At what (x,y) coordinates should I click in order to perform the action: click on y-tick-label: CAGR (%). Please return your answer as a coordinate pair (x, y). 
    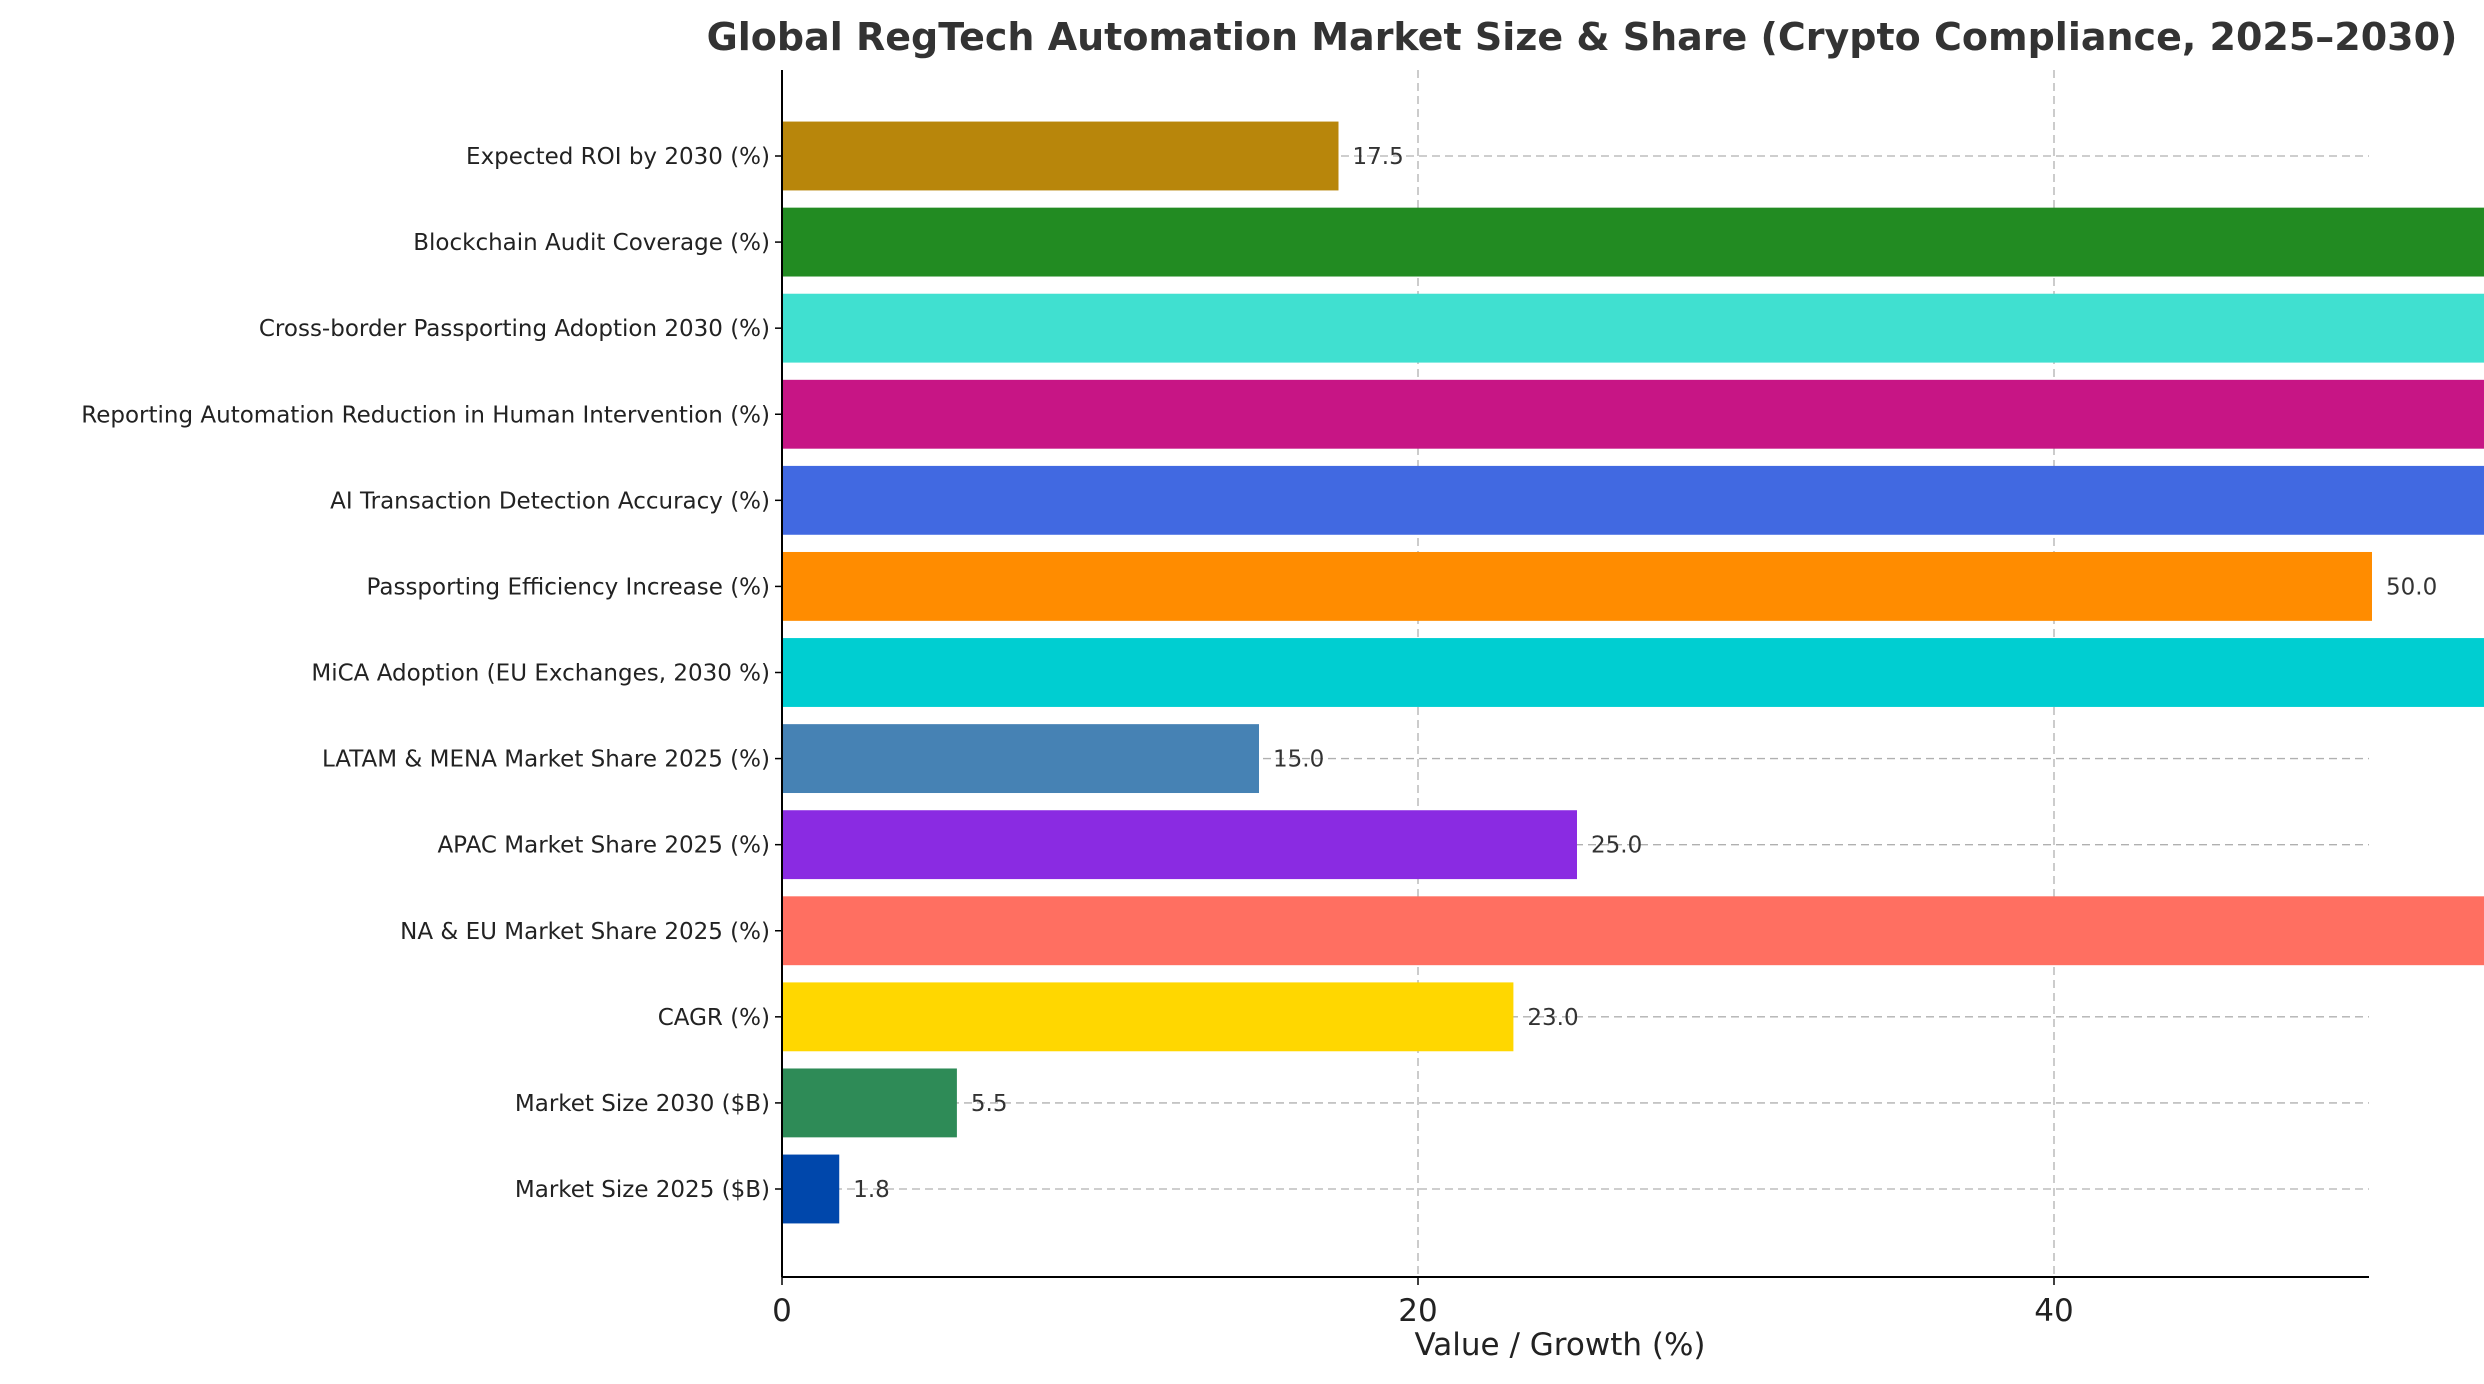
    Looking at the image, I should click on (714, 1018).